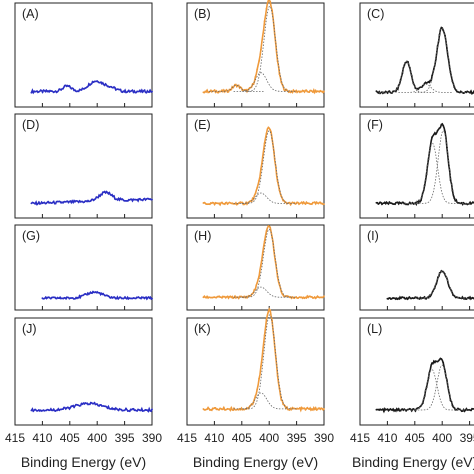 This screenshot has width=474, height=474. I want to click on panel-frame, so click(416, 166).